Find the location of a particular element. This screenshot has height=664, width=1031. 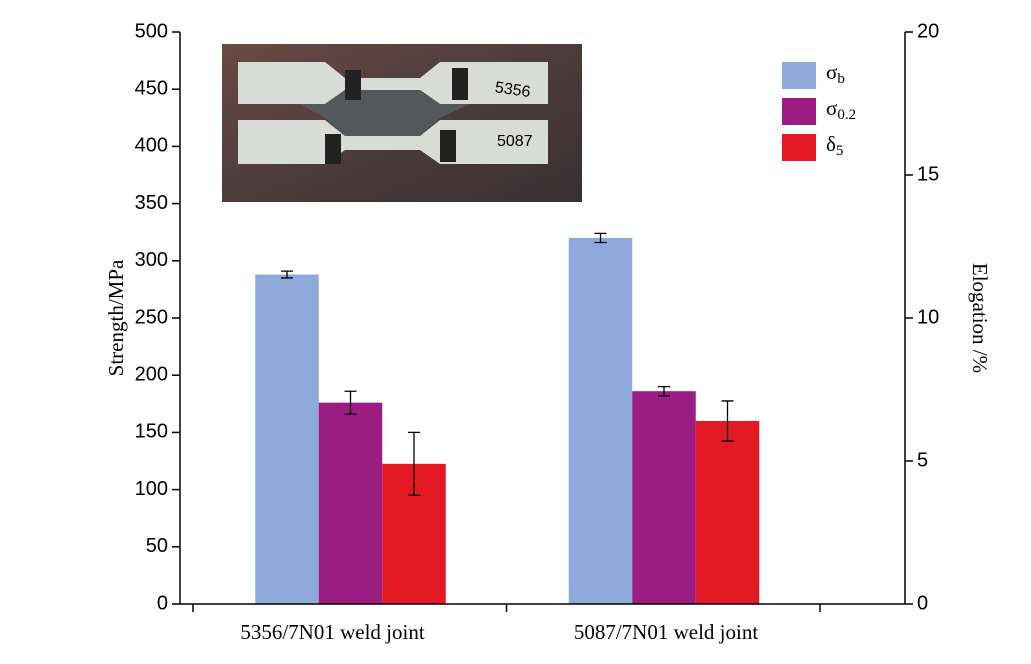

legend-label: δ5 is located at coordinates (834, 146).